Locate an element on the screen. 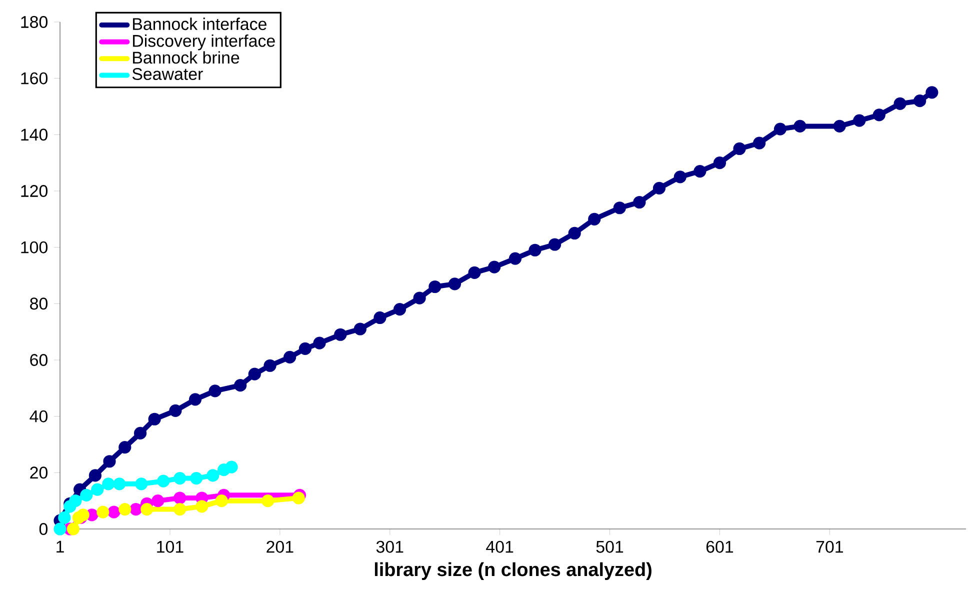 This screenshot has width=968, height=594. x-tick-label: 701 is located at coordinates (829, 546).